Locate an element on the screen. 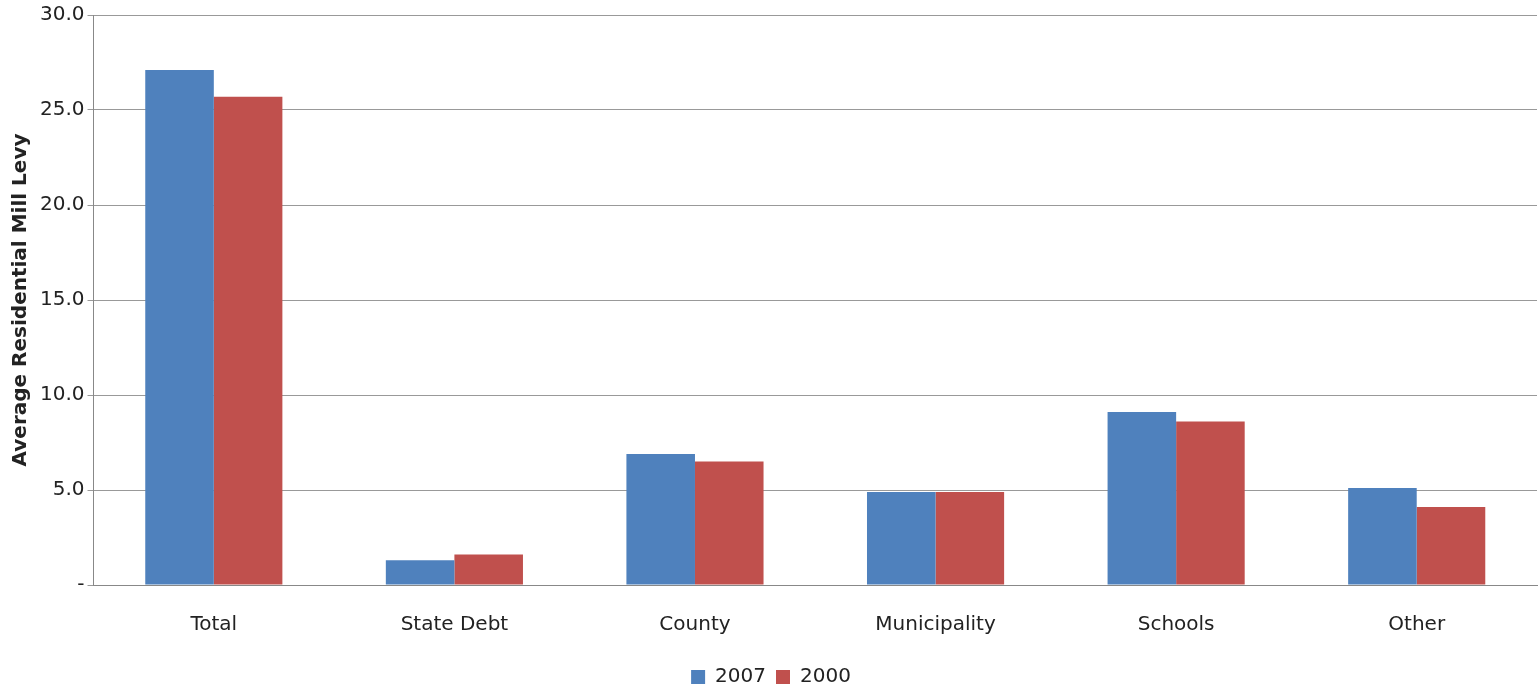 The width and height of the screenshot is (1539, 697). x-tick-label: Schools is located at coordinates (1176, 623).